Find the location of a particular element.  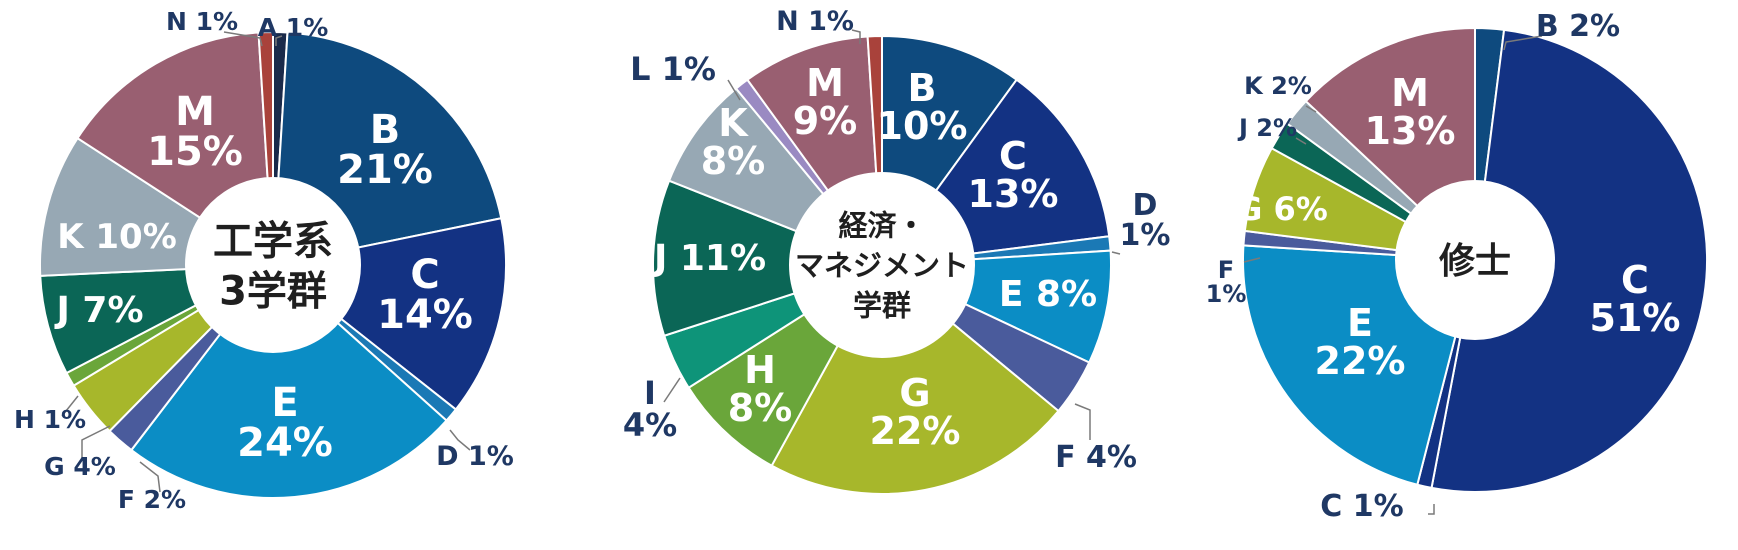

center-label: 経済・ is located at coordinates (881, 225).